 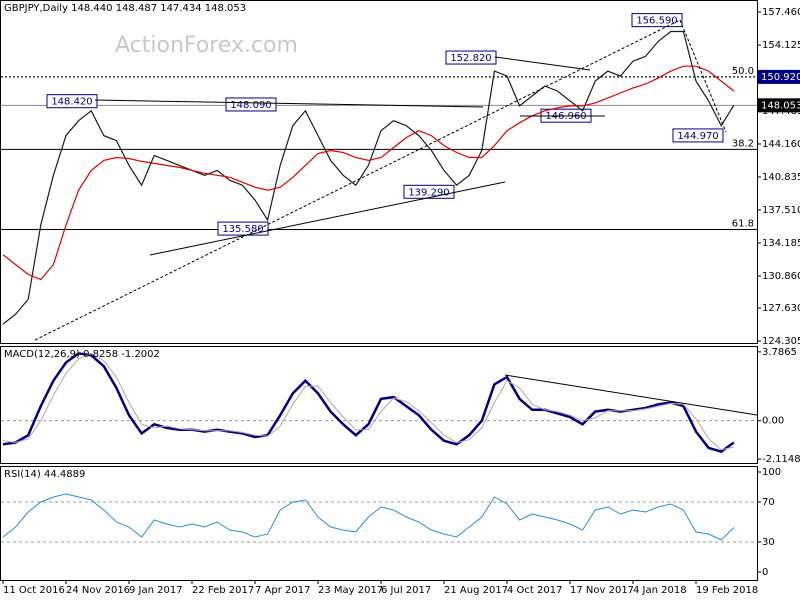 What do you see at coordinates (156, 590) in the screenshot?
I see `x-tick-label: 9 Jan 2017` at bounding box center [156, 590].